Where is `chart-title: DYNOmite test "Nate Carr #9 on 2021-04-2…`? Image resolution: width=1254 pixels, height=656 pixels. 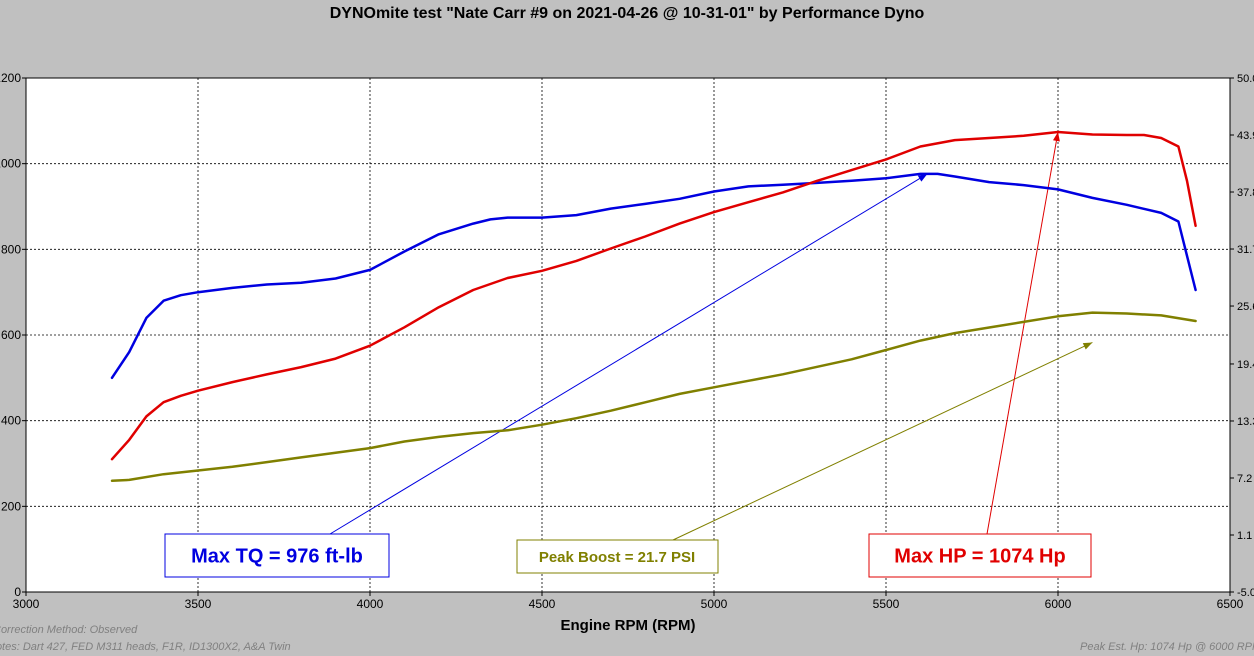
chart-title: DYNOmite test "Nate Carr #9 on 2021-04-2… is located at coordinates (627, 13).